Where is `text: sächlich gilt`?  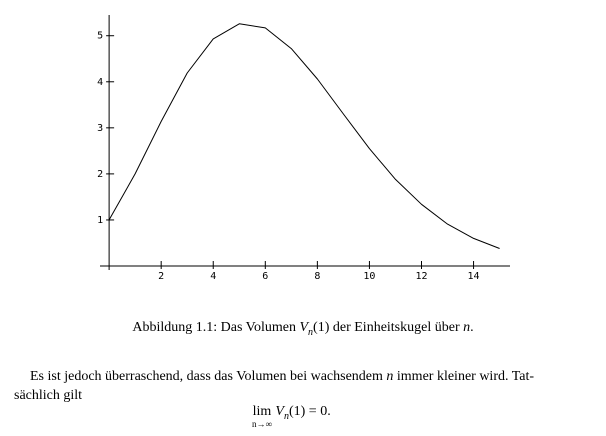
text: sächlich gilt is located at coordinates (48, 395).